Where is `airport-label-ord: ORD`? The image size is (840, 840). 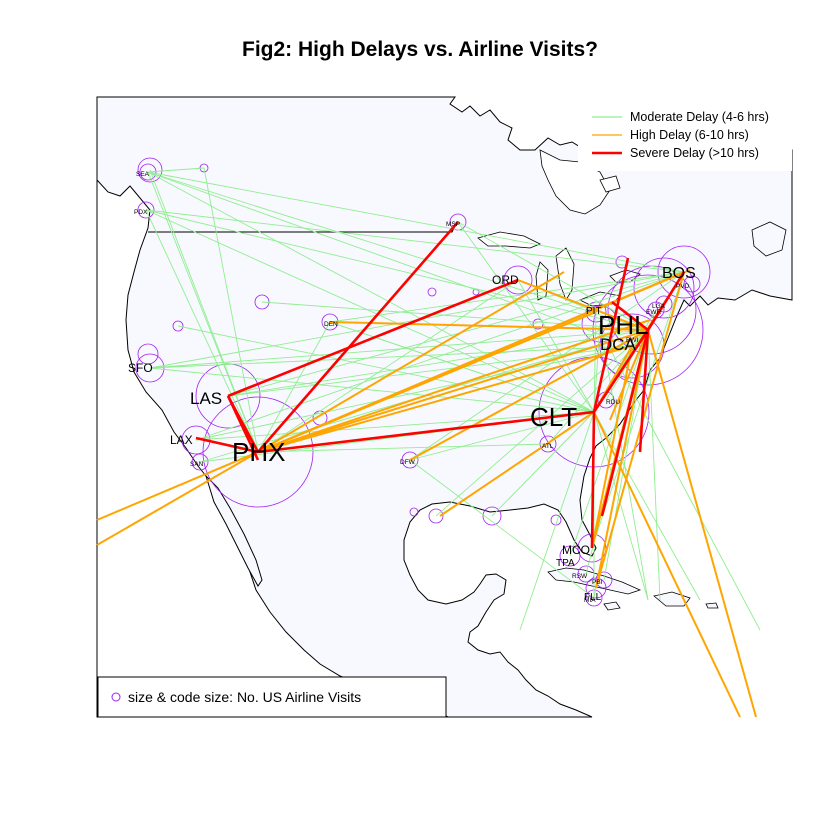 airport-label-ord: ORD is located at coordinates (505, 280).